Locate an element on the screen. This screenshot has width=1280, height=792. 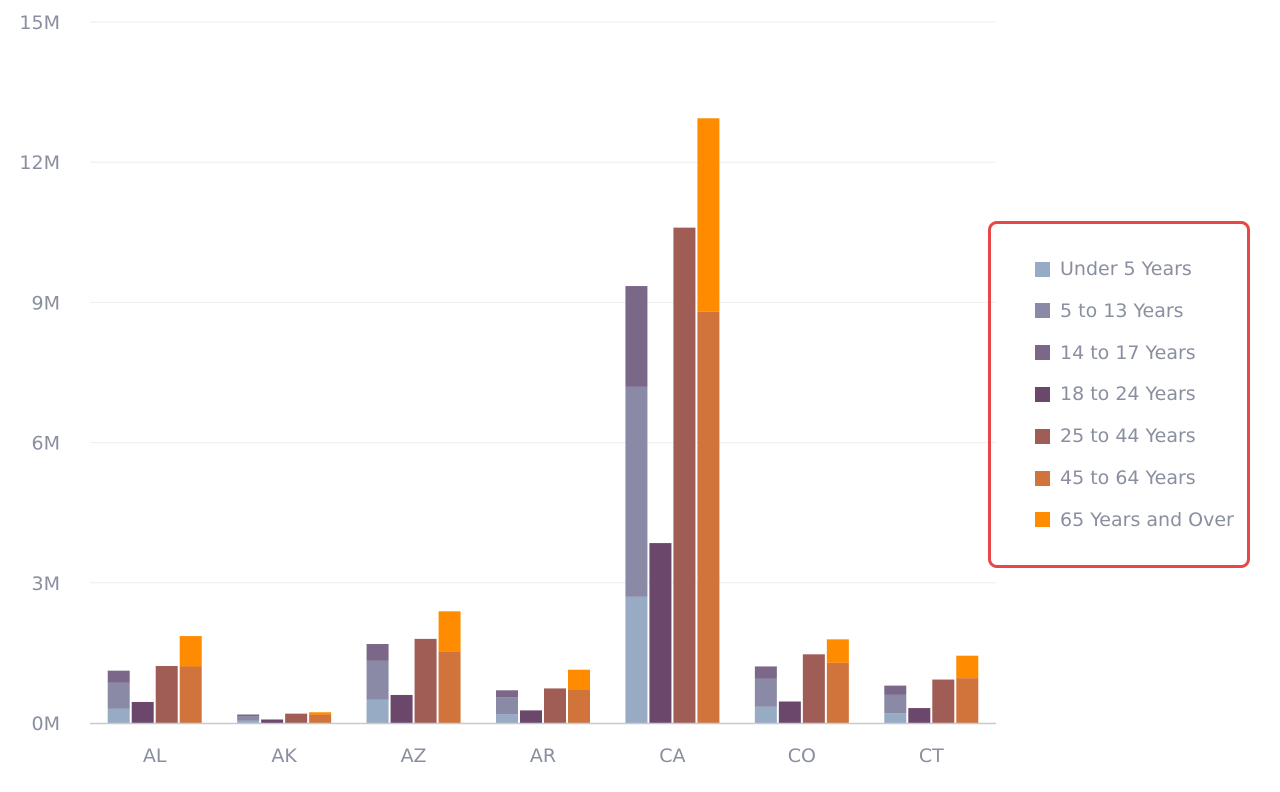
legend-label: 65 Years and Over is located at coordinates (1147, 519).